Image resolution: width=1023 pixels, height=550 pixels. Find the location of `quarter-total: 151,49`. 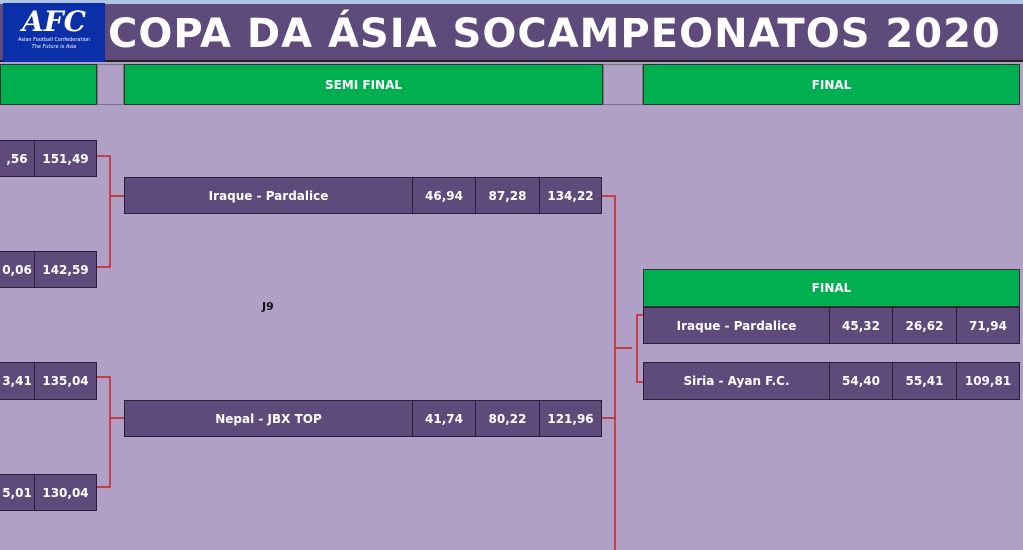

quarter-total: 151,49 is located at coordinates (65, 158).